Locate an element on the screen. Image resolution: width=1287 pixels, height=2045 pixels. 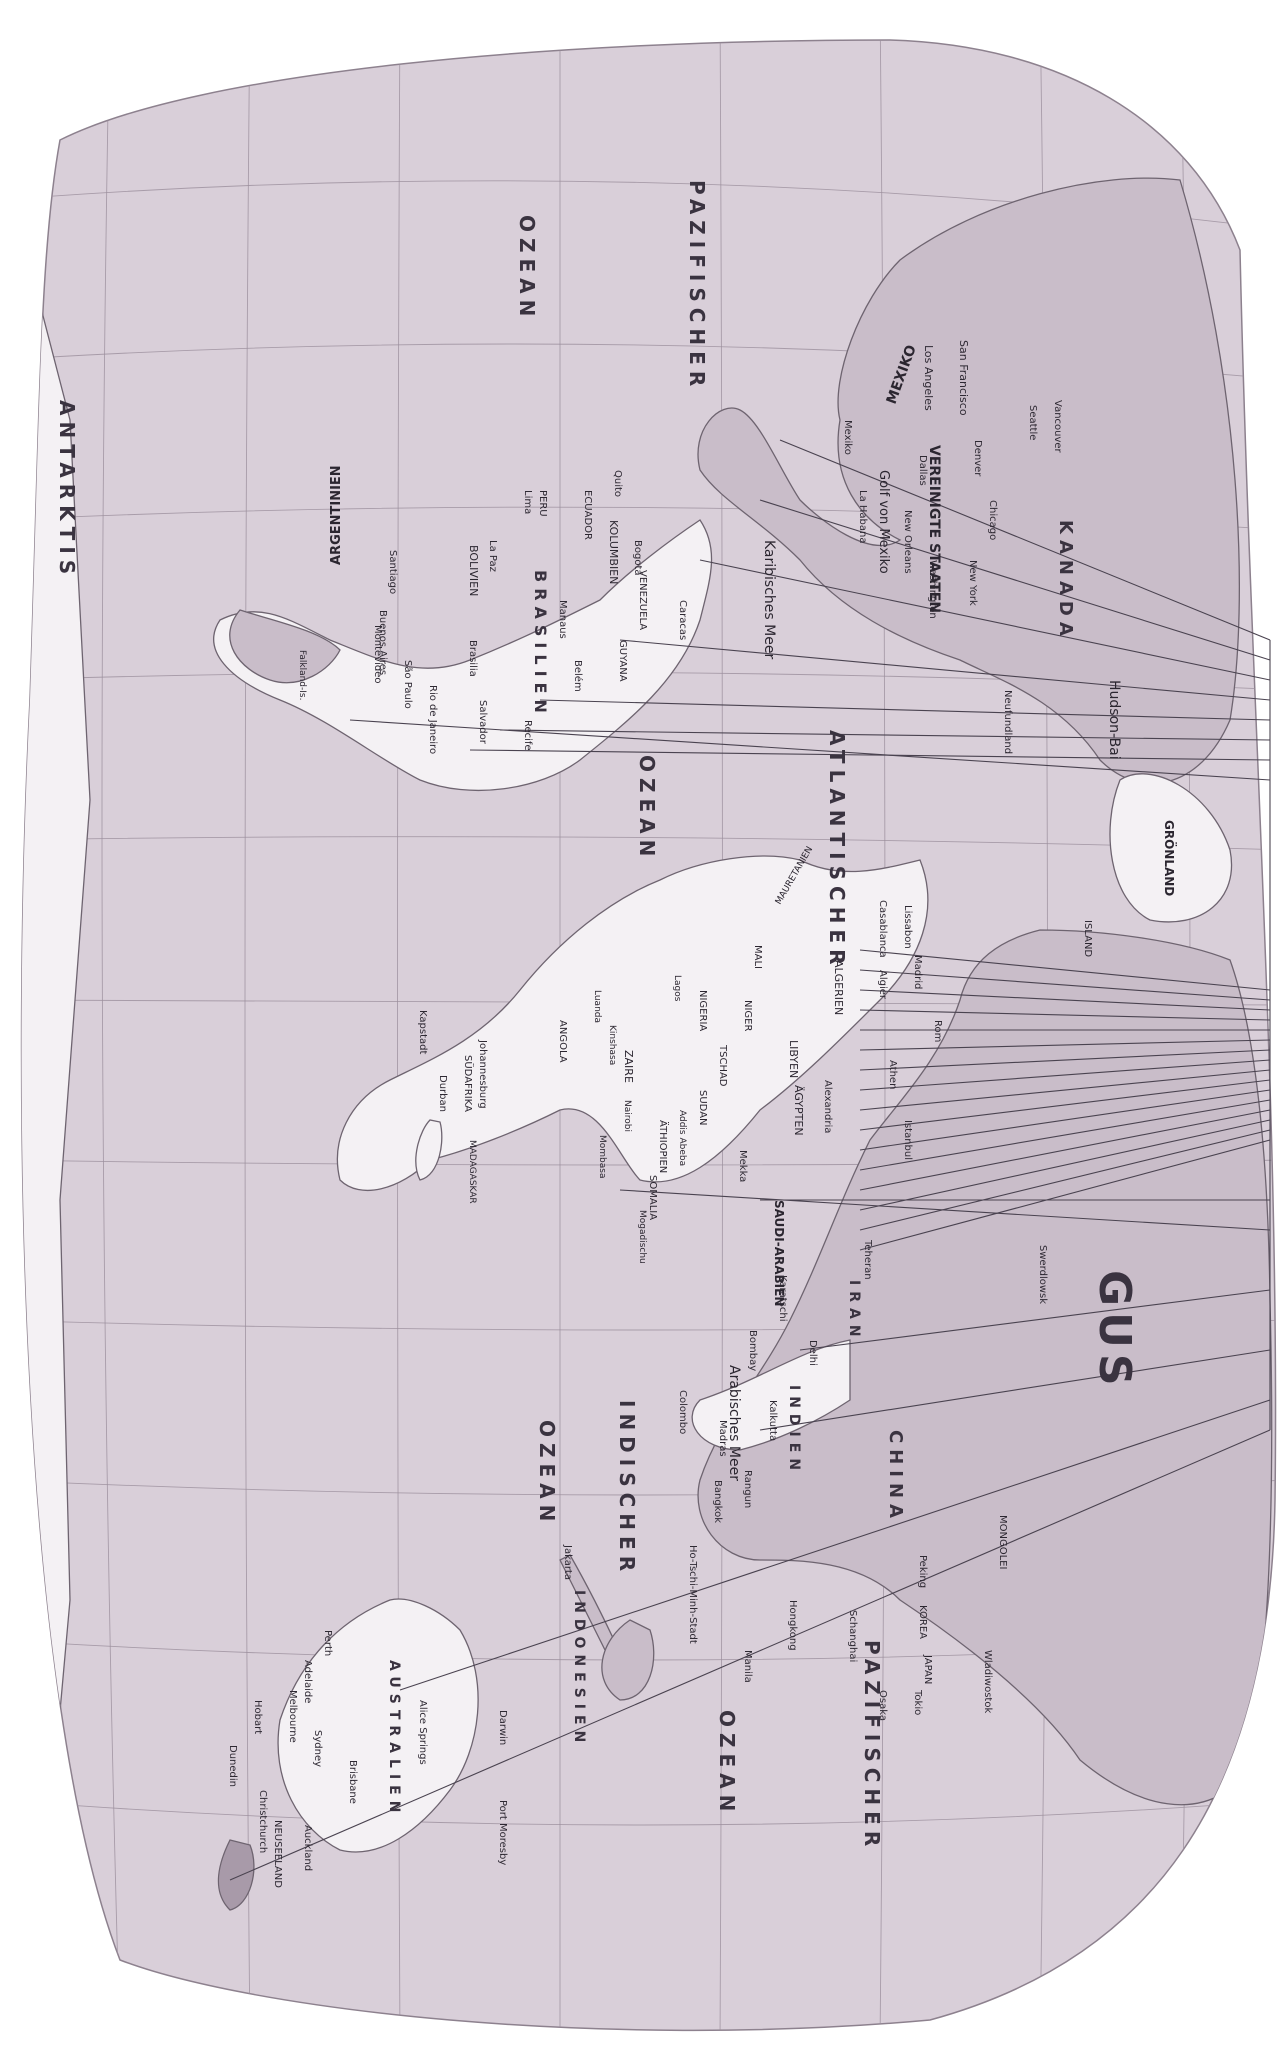
city-algier: Algier is located at coordinates (882, 985).